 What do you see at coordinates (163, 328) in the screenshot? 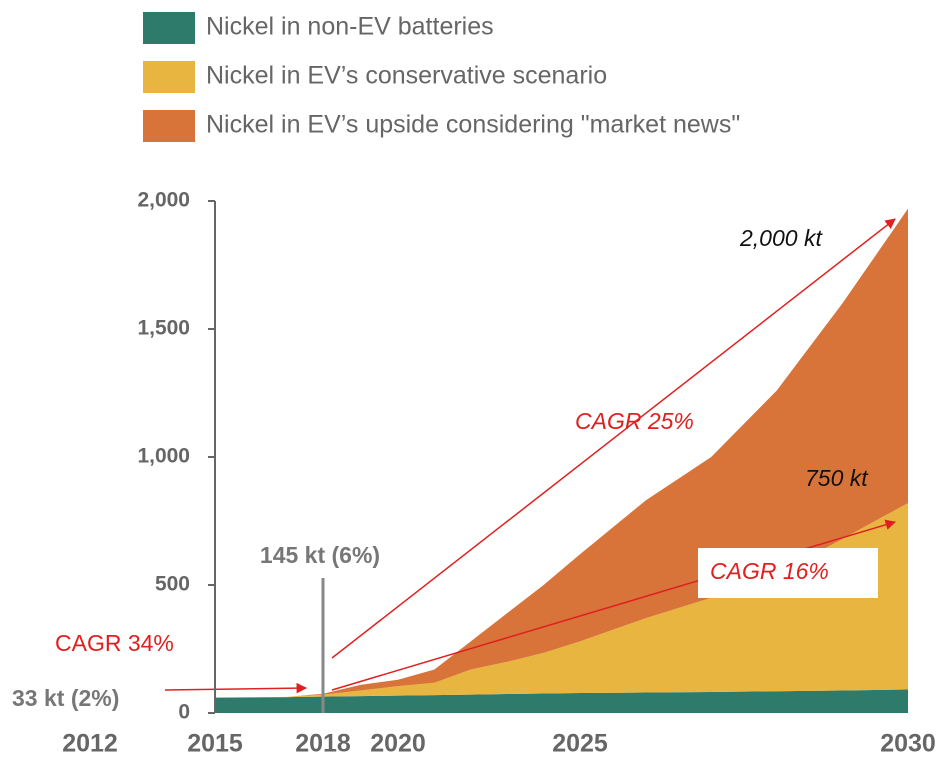
I see `y-tick-label: 1,500` at bounding box center [163, 328].